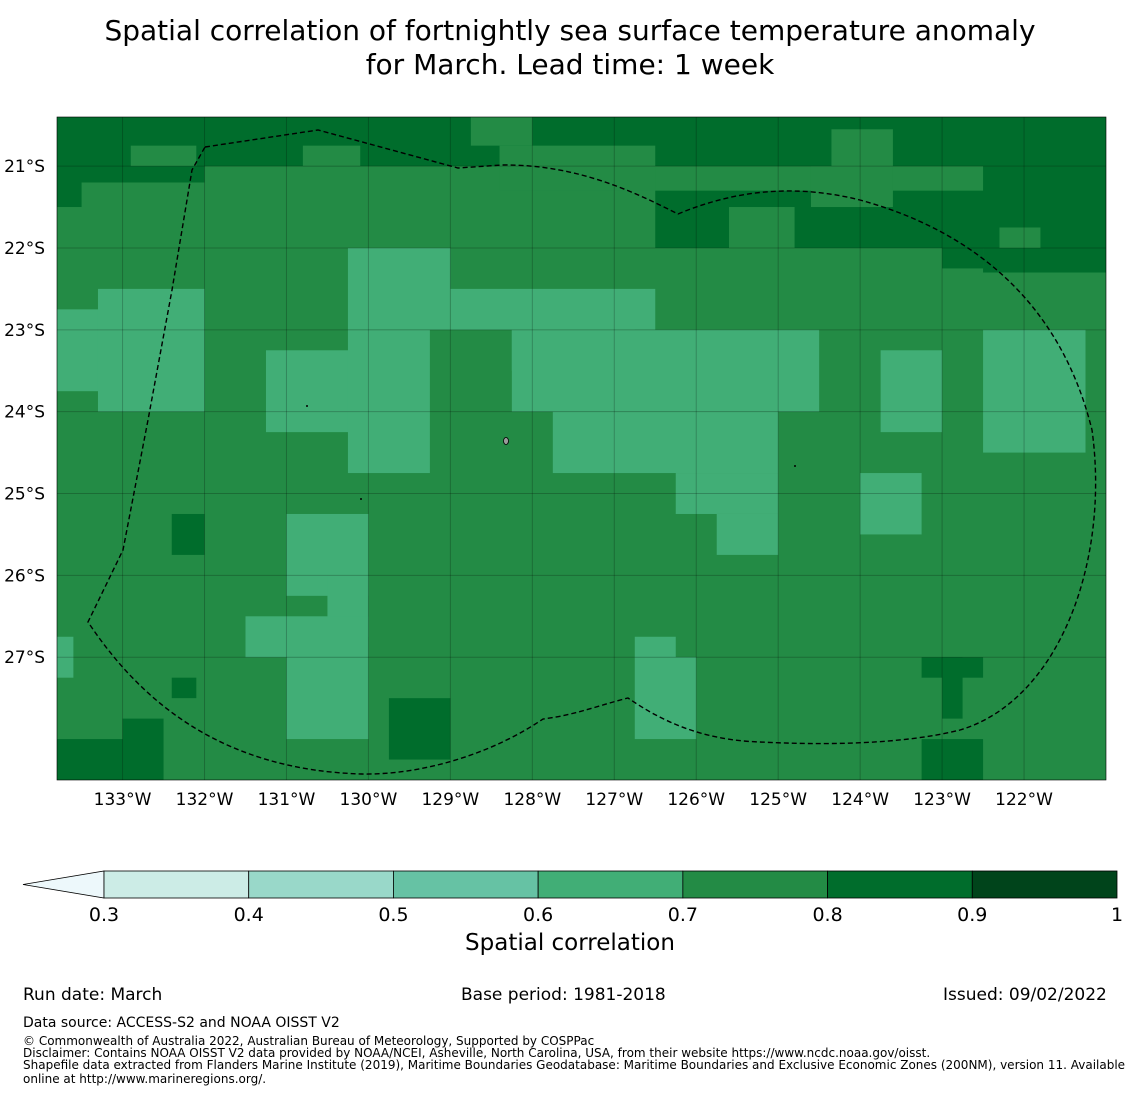  I want to click on y-tick-label: 26°S, so click(24, 576).